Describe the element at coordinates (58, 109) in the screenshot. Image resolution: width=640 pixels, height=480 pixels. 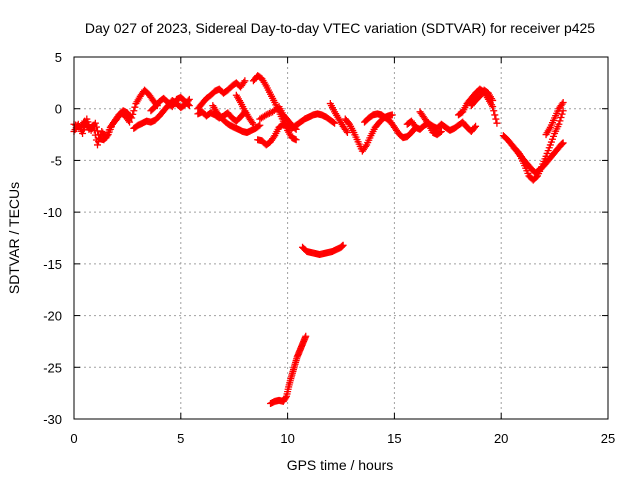
I see `y-tick-label: 0` at that location.